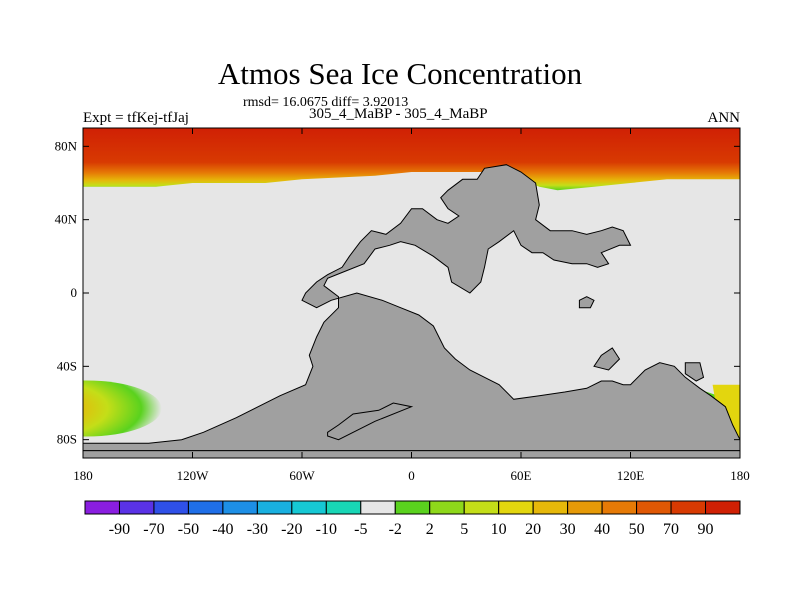 This screenshot has height=600, width=800. What do you see at coordinates (521, 475) in the screenshot?
I see `x-tick-label: 60E` at bounding box center [521, 475].